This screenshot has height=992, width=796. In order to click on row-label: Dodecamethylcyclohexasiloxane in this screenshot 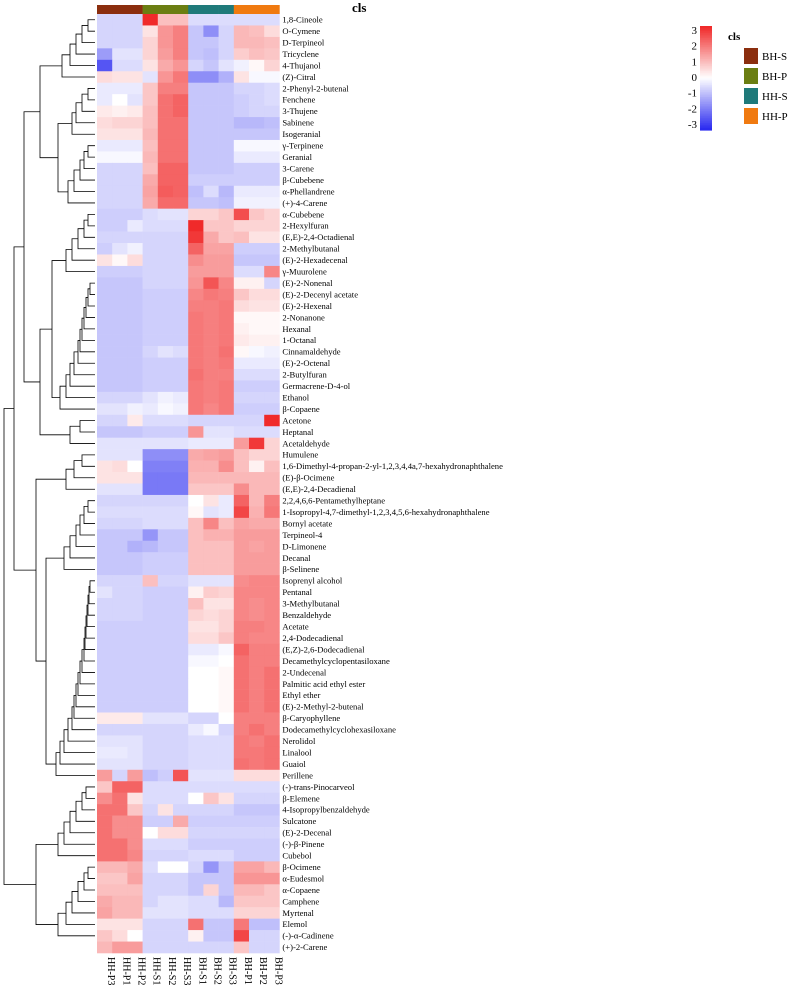, I will do `click(339, 730)`.